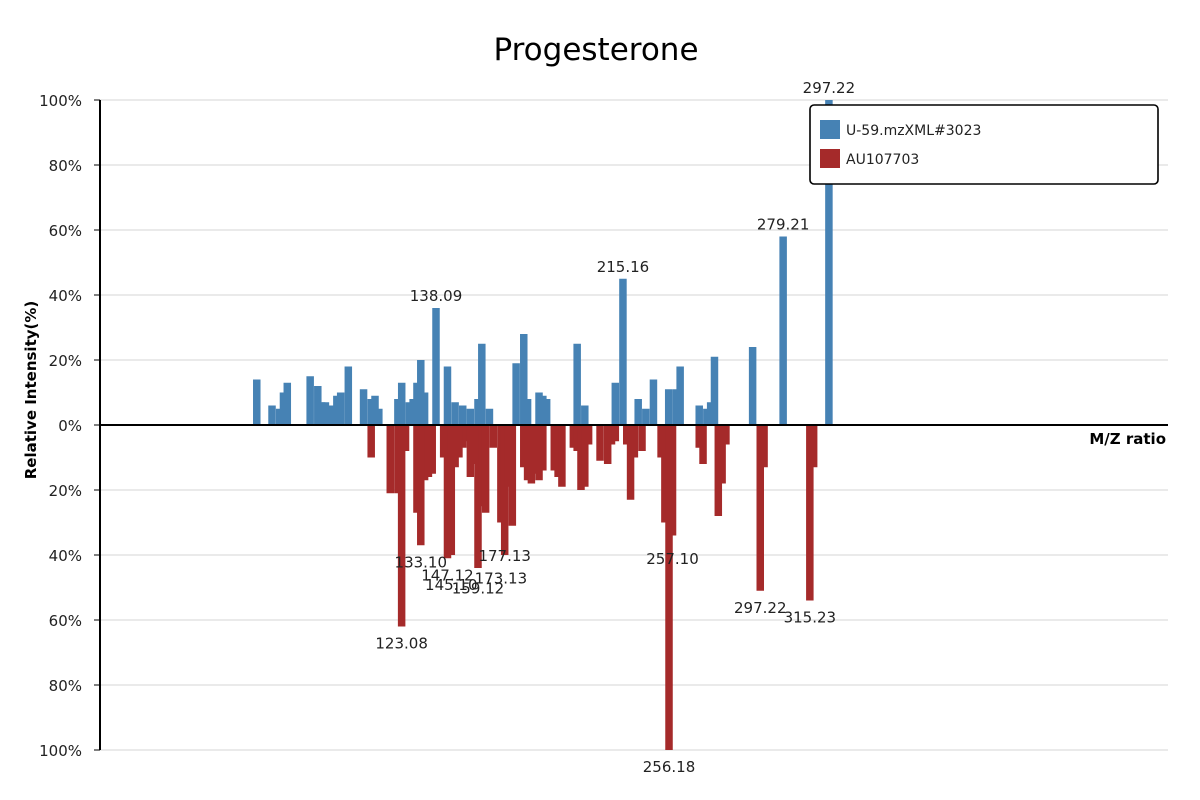  I want to click on y-tick-label: 40%, so click(65, 296).